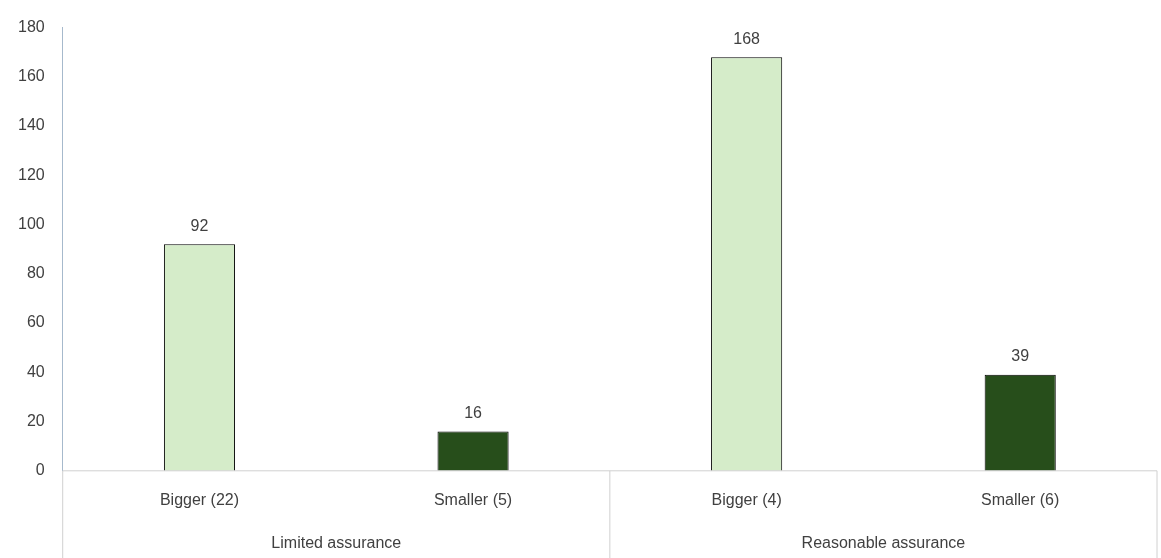 The height and width of the screenshot is (558, 1161). What do you see at coordinates (1020, 499) in the screenshot?
I see `x-tick-label: Smaller (6)` at bounding box center [1020, 499].